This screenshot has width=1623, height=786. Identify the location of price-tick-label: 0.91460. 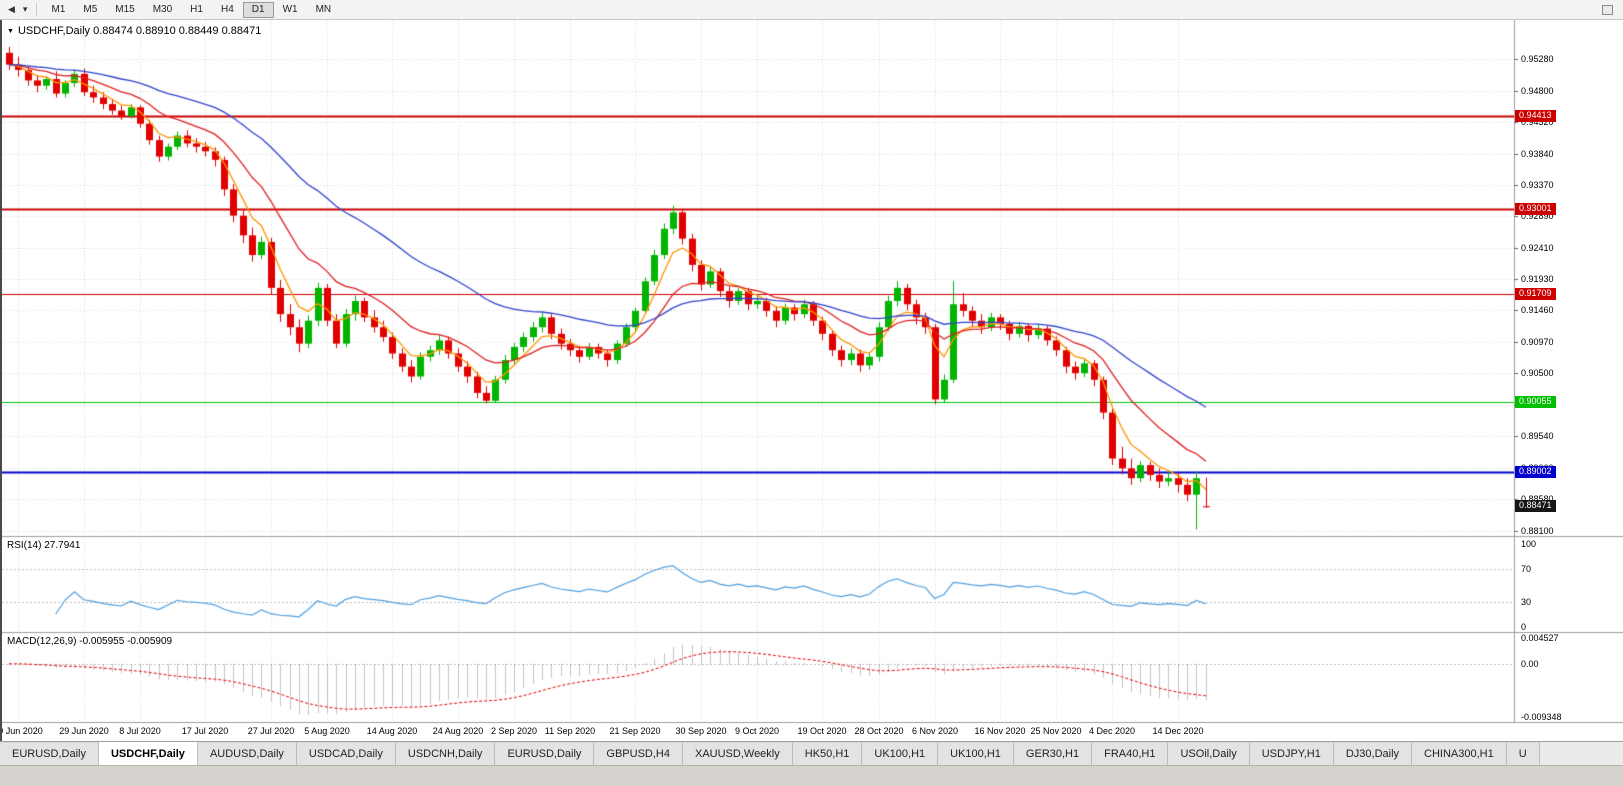
(1537, 310).